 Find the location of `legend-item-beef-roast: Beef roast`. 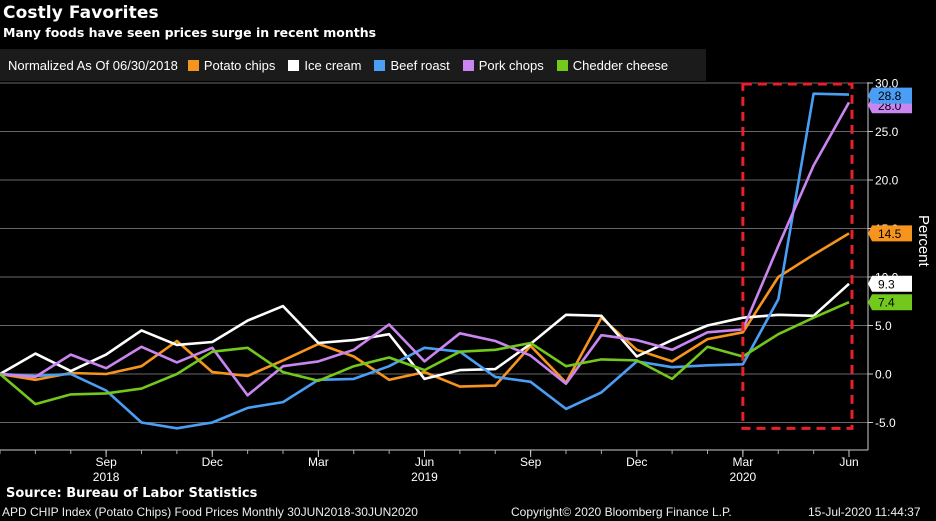

legend-item-beef-roast: Beef roast is located at coordinates (412, 65).